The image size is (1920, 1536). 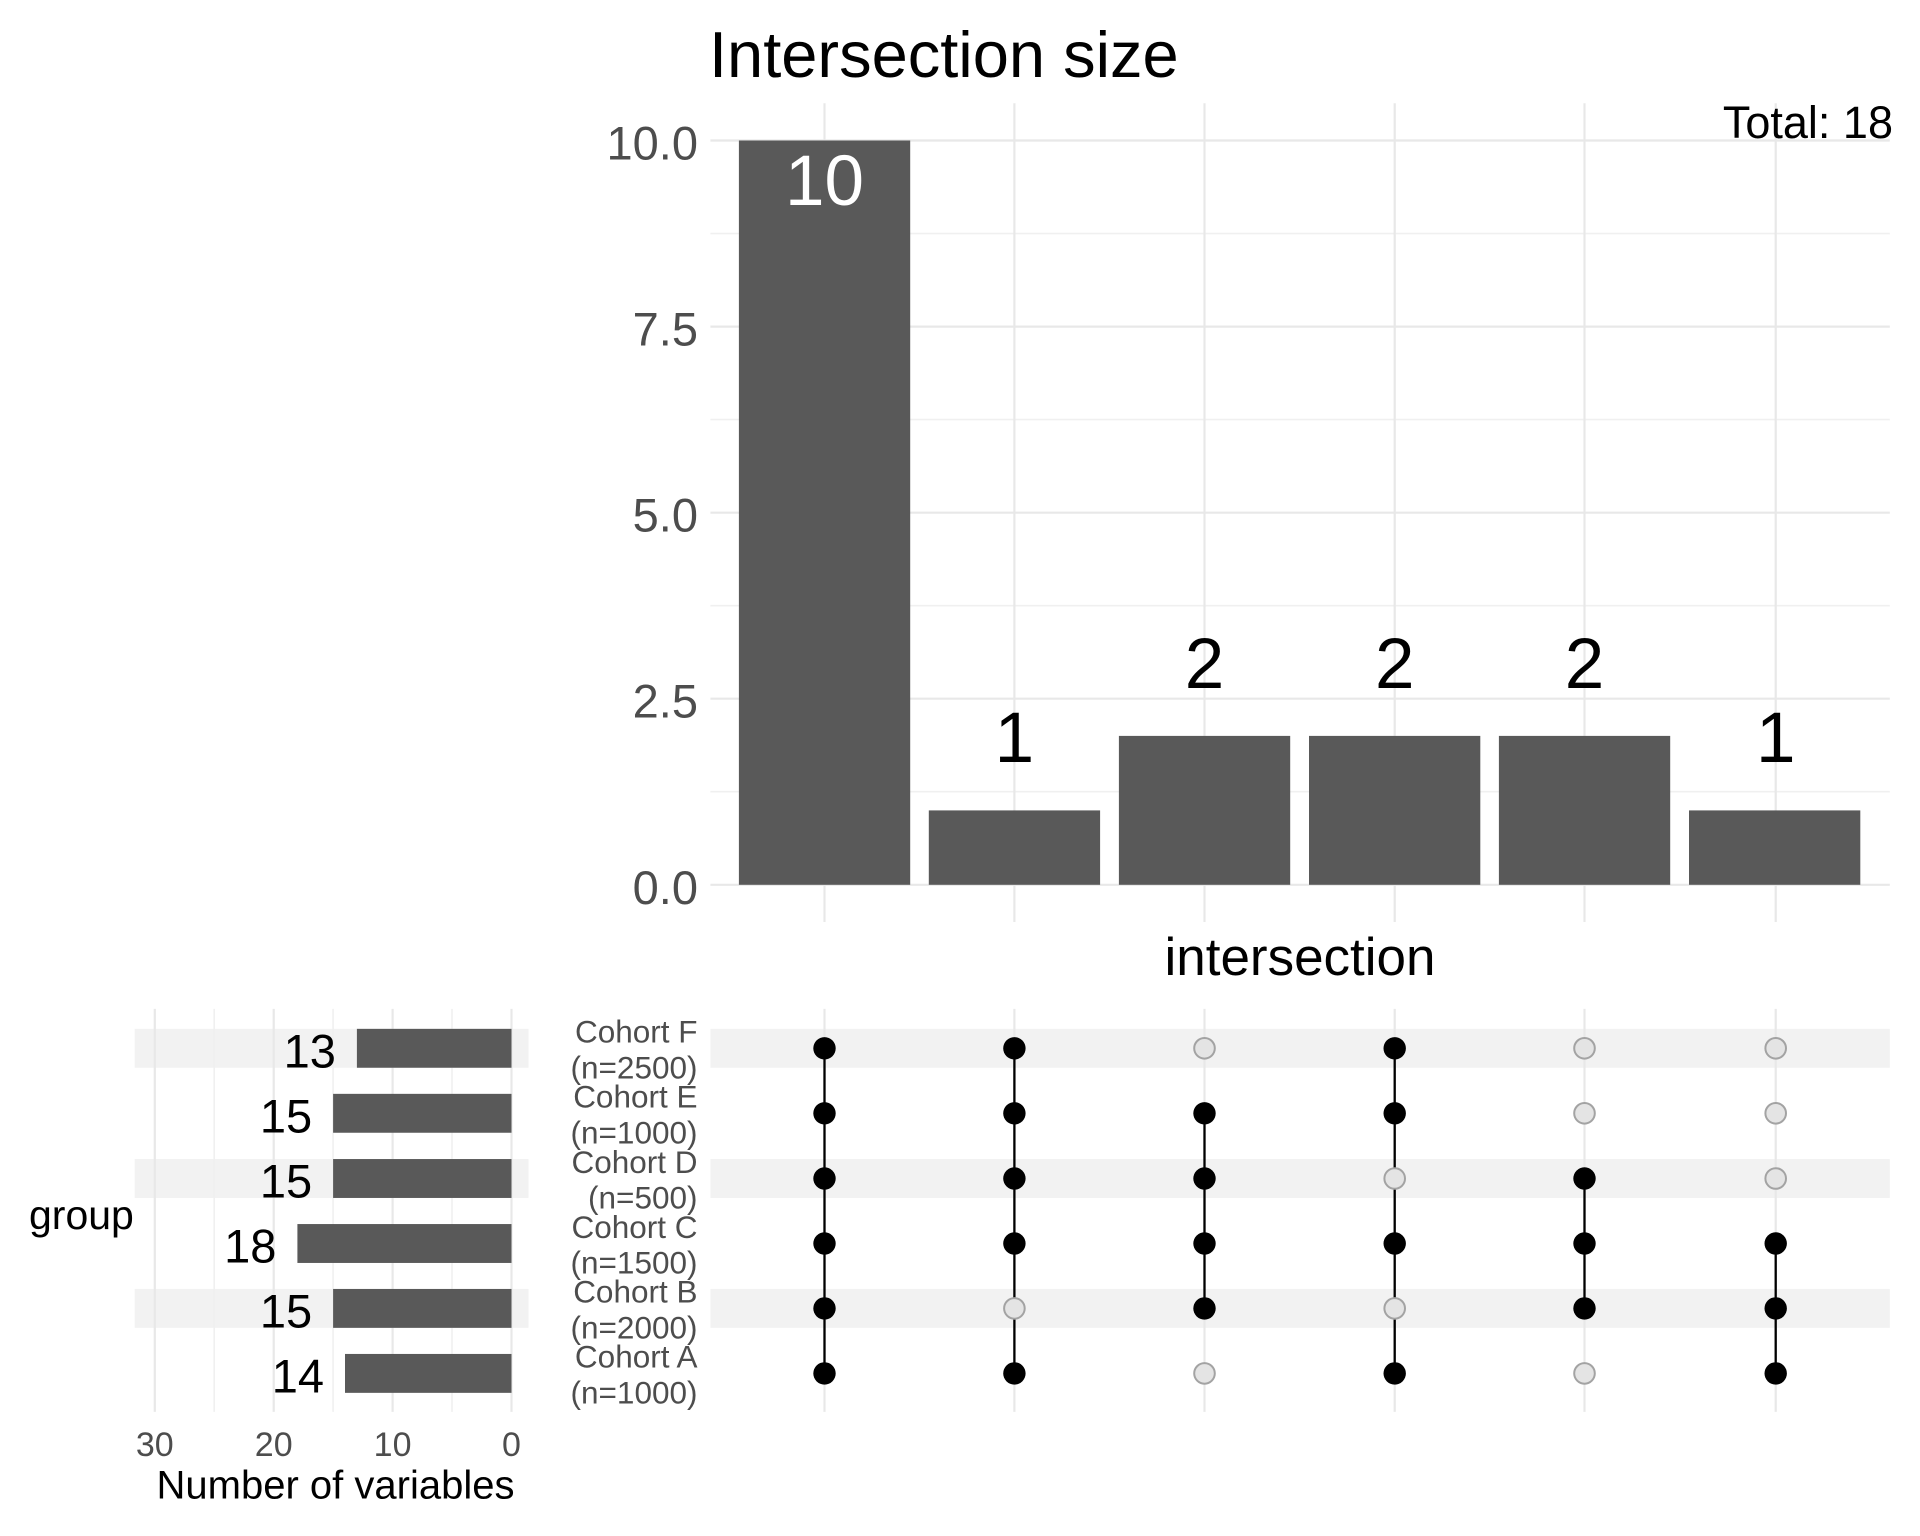 What do you see at coordinates (634, 1067) in the screenshot?
I see `svg-text: (n=2500)` at bounding box center [634, 1067].